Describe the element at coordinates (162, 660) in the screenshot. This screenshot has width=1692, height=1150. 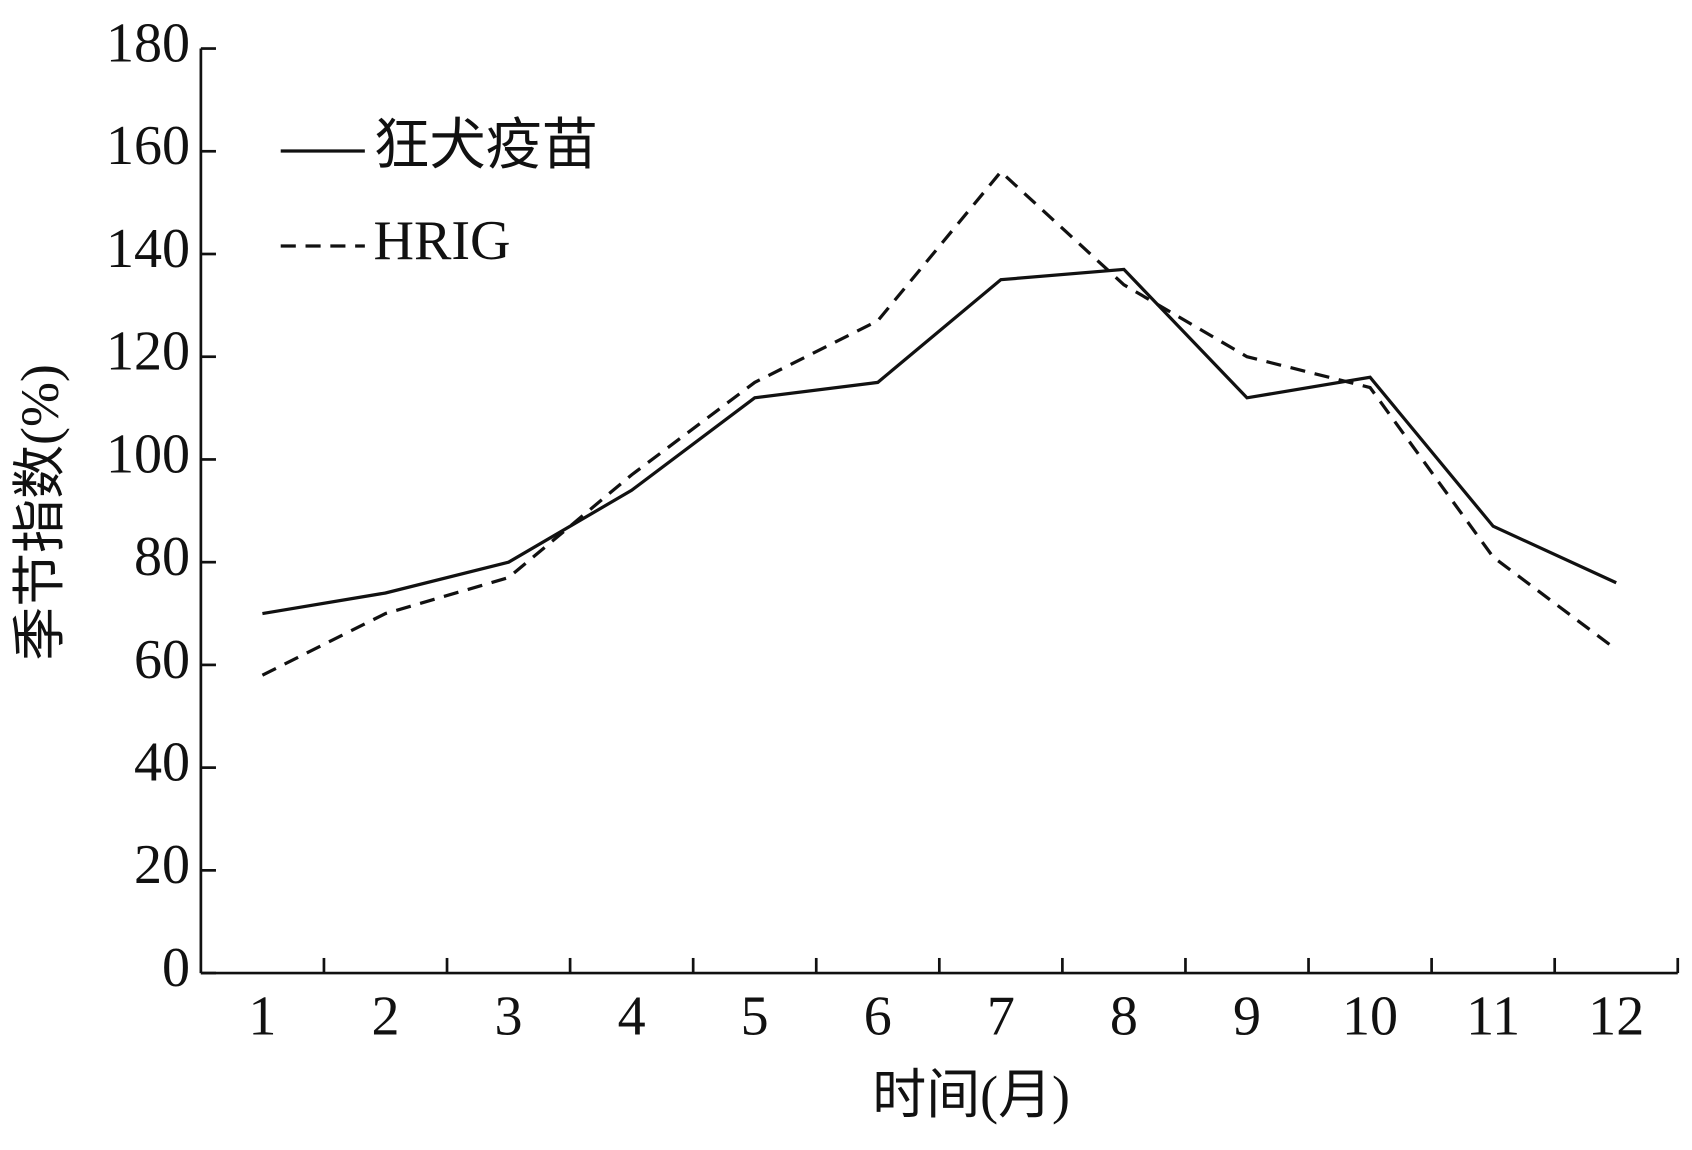
I see `y-tick-label: 60` at that location.